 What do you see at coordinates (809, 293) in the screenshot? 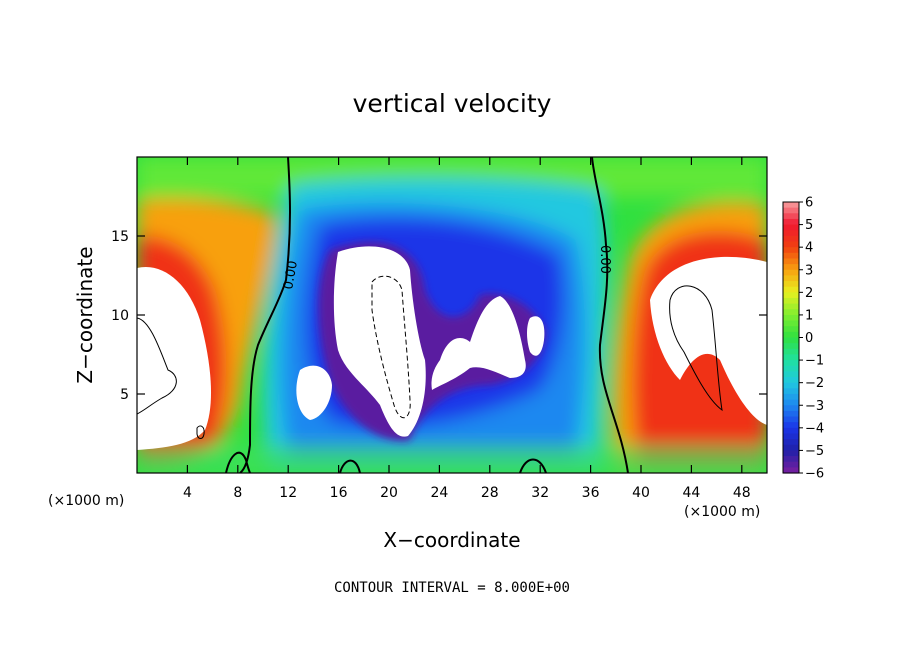
I see `colorbar-tick-label: 2` at bounding box center [809, 293].